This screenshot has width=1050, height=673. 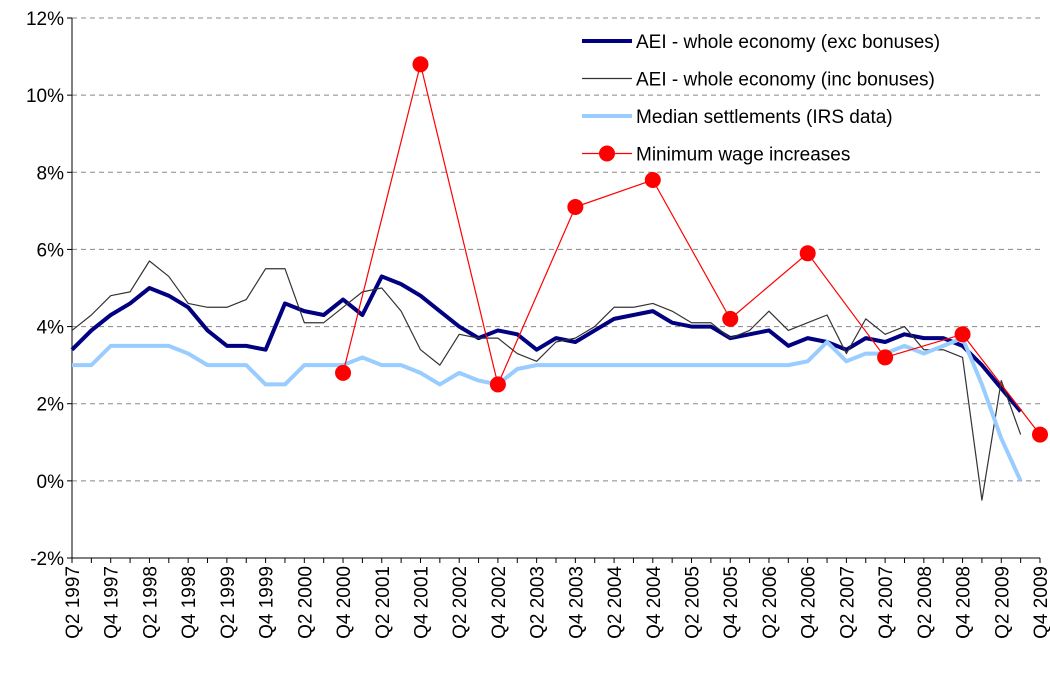 I want to click on y-tick-label: 2%, so click(x=51, y=405).